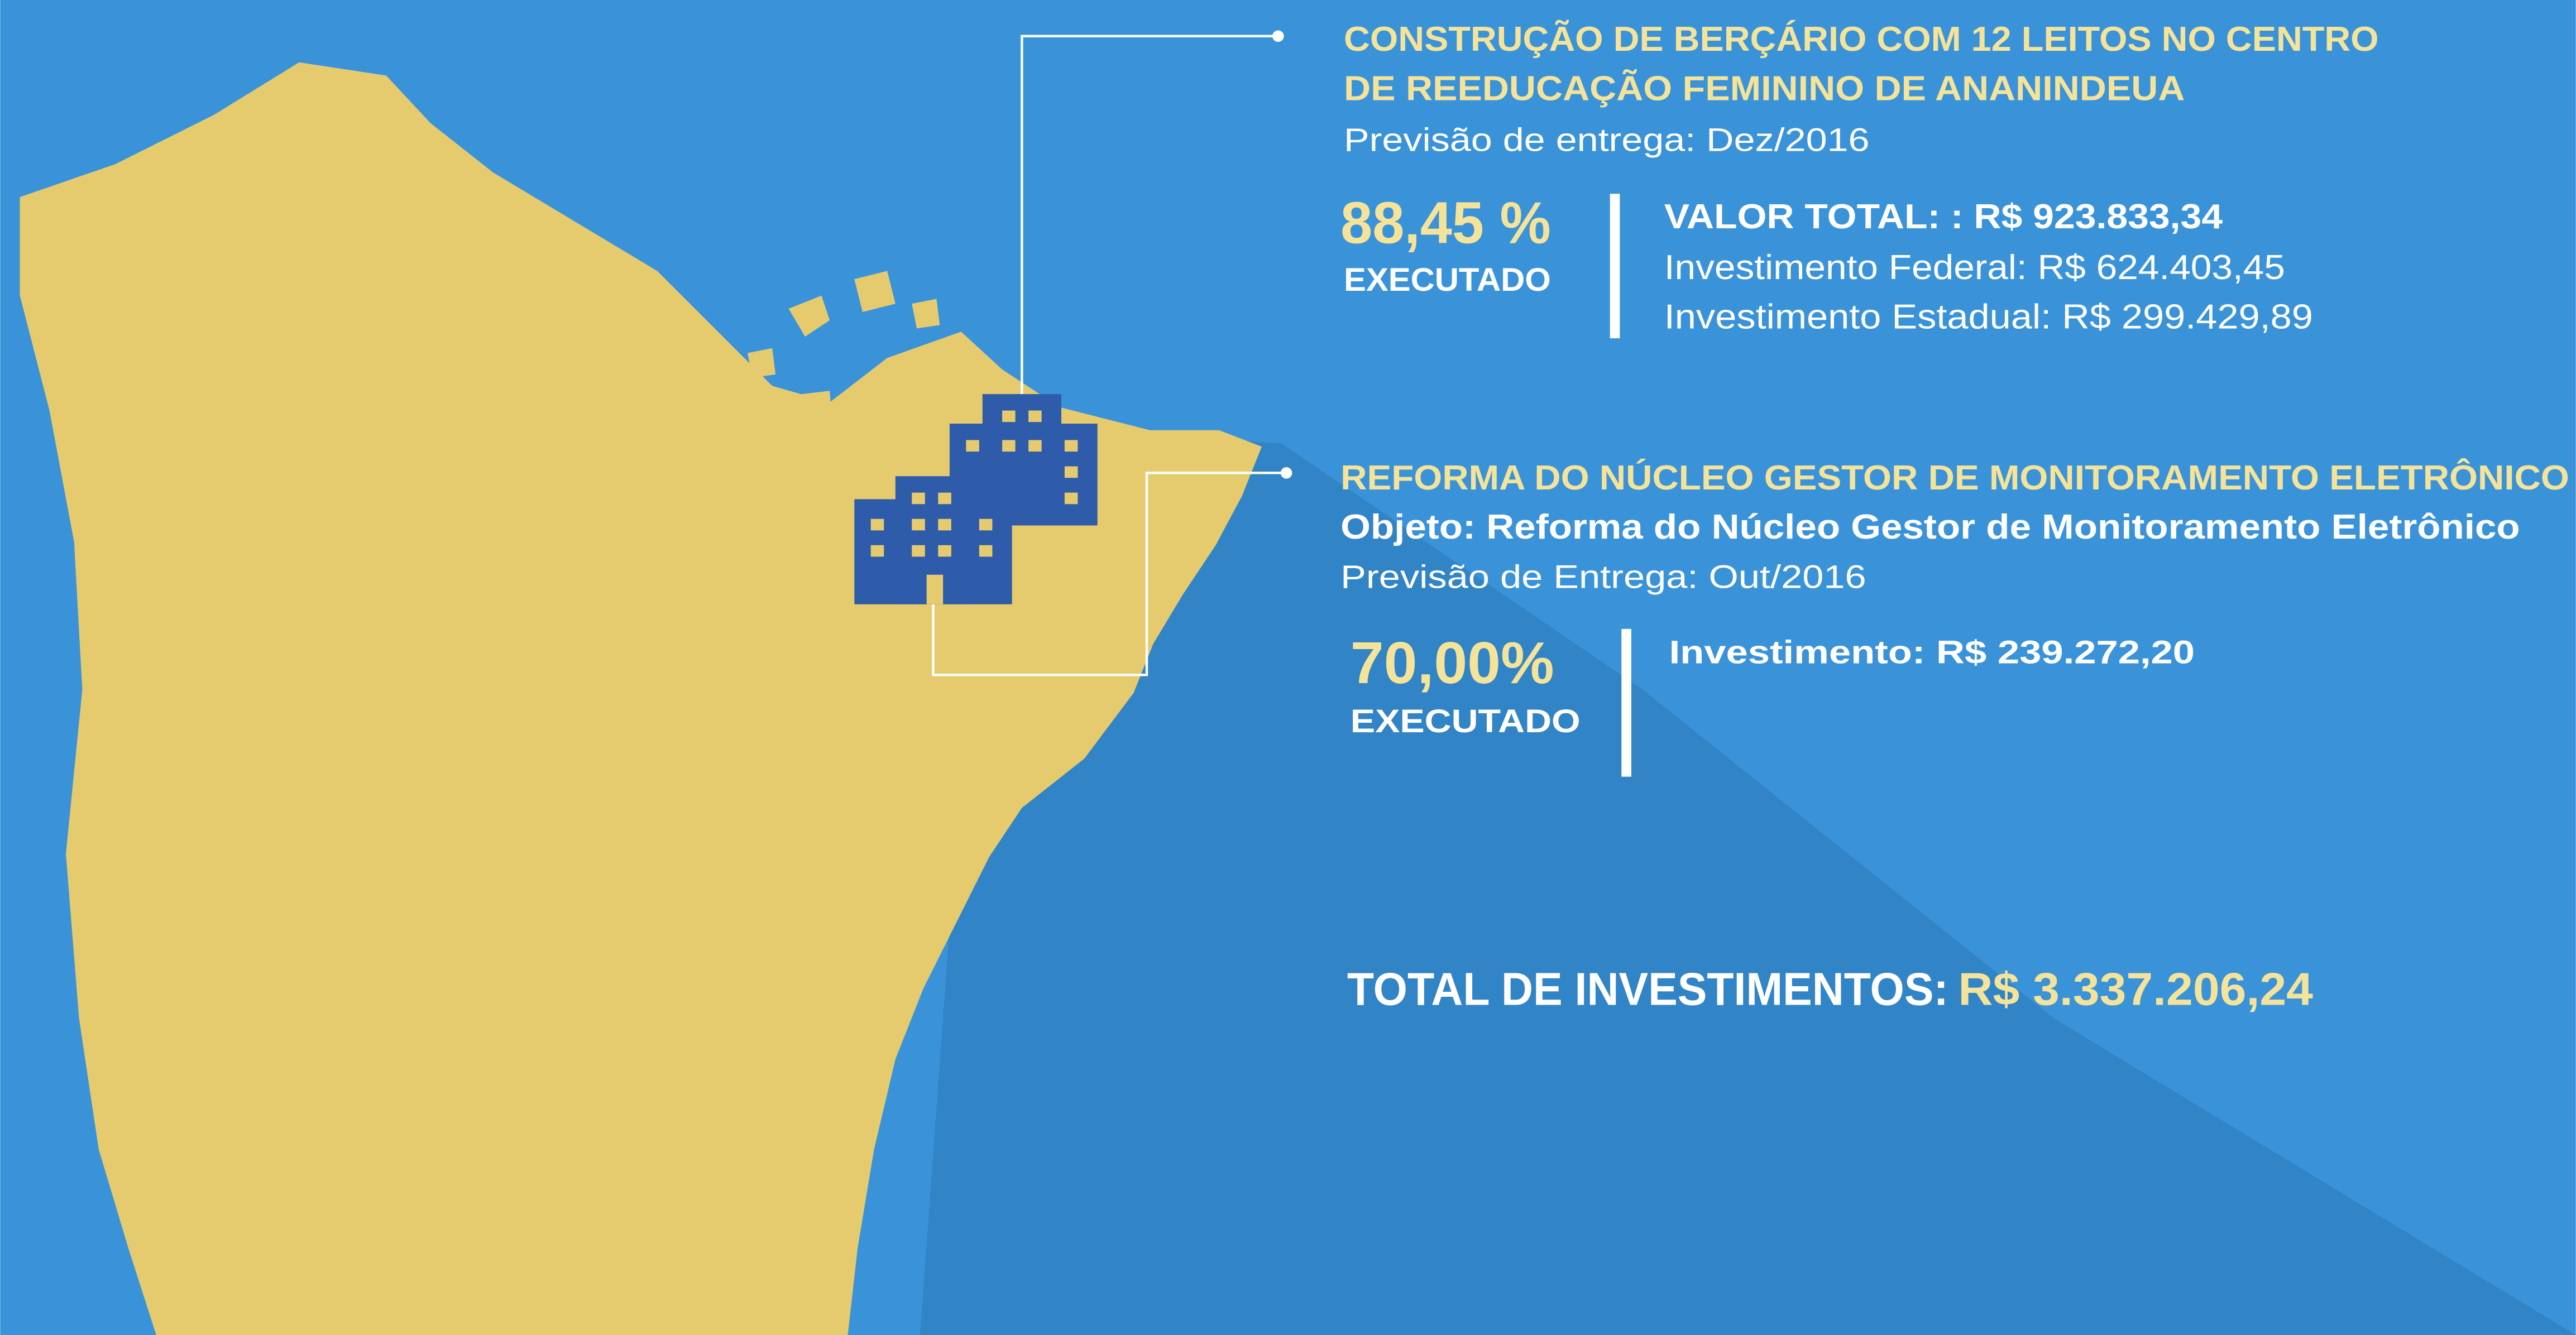  Describe the element at coordinates (1603, 577) in the screenshot. I see `delivery-date: Previsão de Entrega: Out/2016` at that location.